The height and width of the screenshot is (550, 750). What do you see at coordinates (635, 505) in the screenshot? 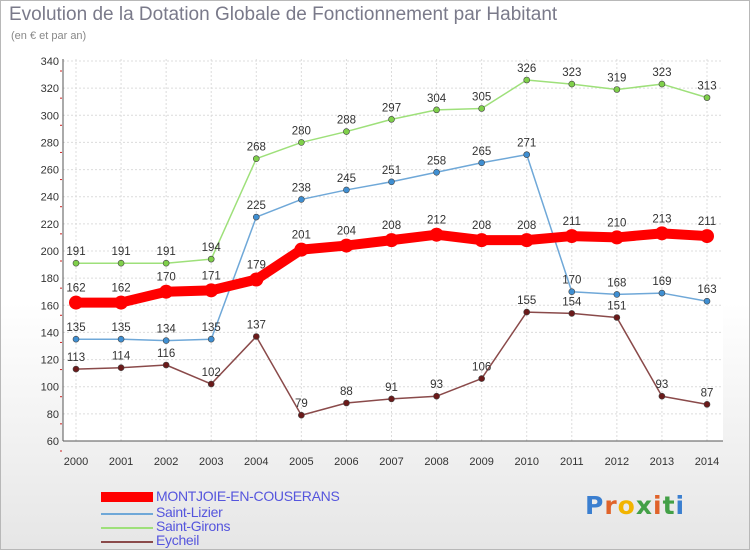
I see `proxiti-logo: Proxiti` at bounding box center [635, 505].